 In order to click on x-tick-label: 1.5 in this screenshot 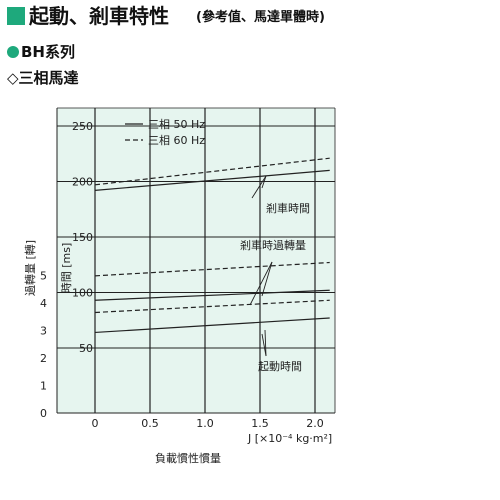, I will do `click(260, 423)`.